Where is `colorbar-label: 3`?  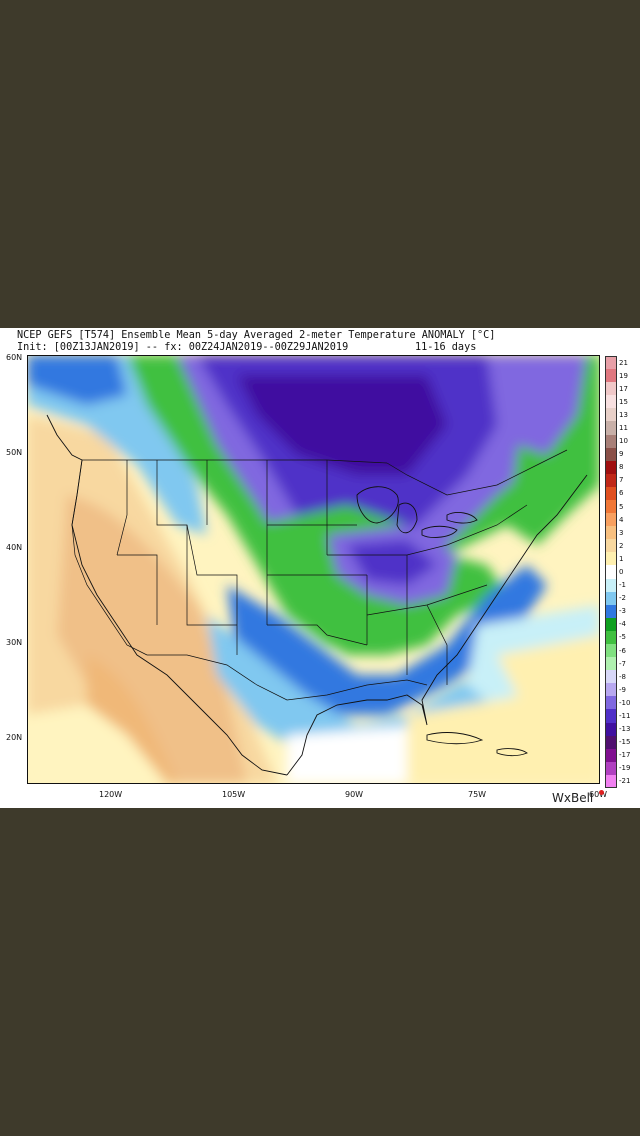
colorbar-label: 3 is located at coordinates (621, 532).